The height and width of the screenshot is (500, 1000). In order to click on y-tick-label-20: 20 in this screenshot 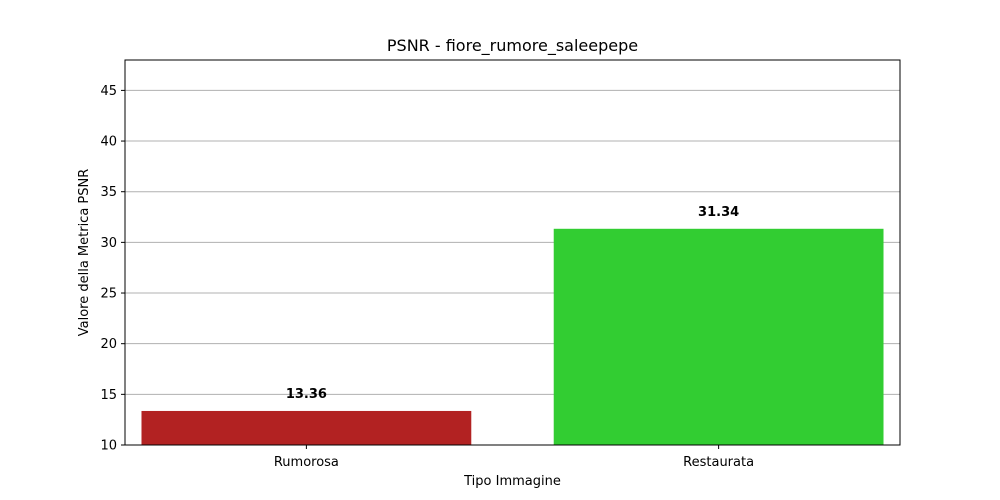, I will do `click(108, 344)`.